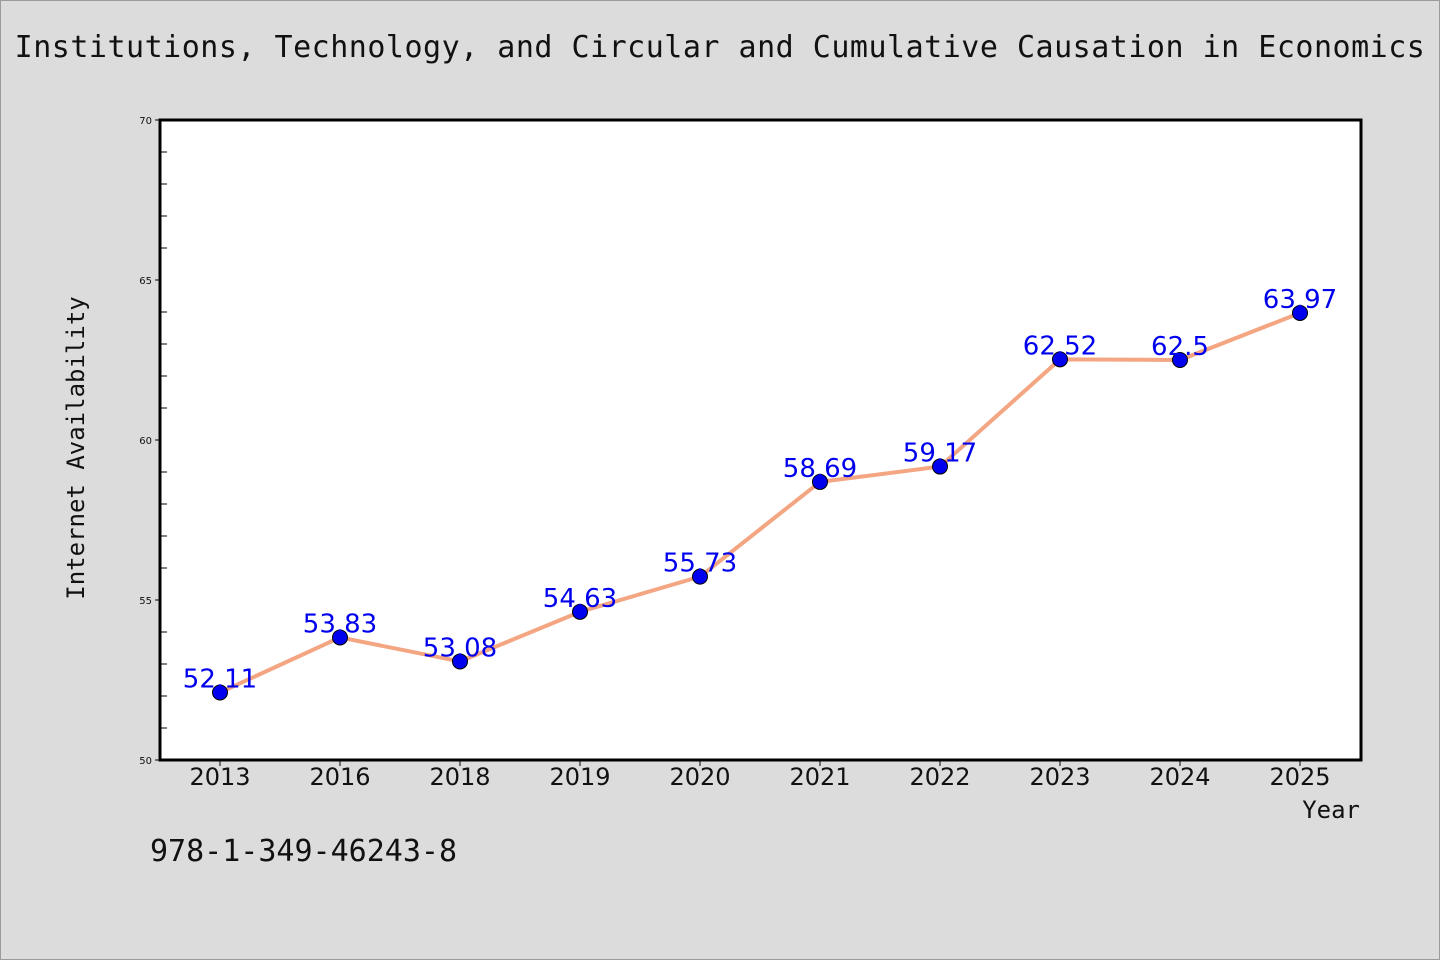 This screenshot has height=960, width=1440. What do you see at coordinates (459, 777) in the screenshot?
I see `x-tick-label: 2018` at bounding box center [459, 777].